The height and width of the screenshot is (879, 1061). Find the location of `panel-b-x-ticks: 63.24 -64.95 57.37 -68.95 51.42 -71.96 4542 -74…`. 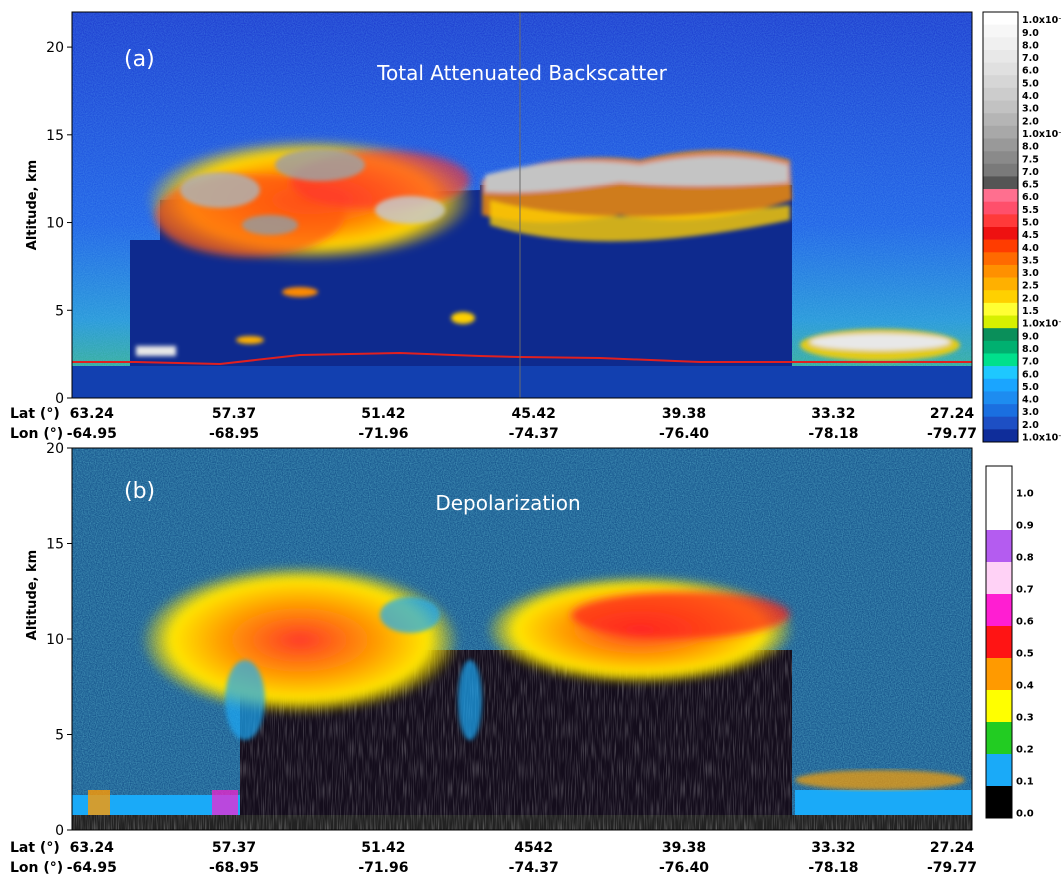

panel-b-x-ticks: 63.24 -64.95 57.37 -68.95 51.42 -71.96 4542 -74… is located at coordinates (522, 858).